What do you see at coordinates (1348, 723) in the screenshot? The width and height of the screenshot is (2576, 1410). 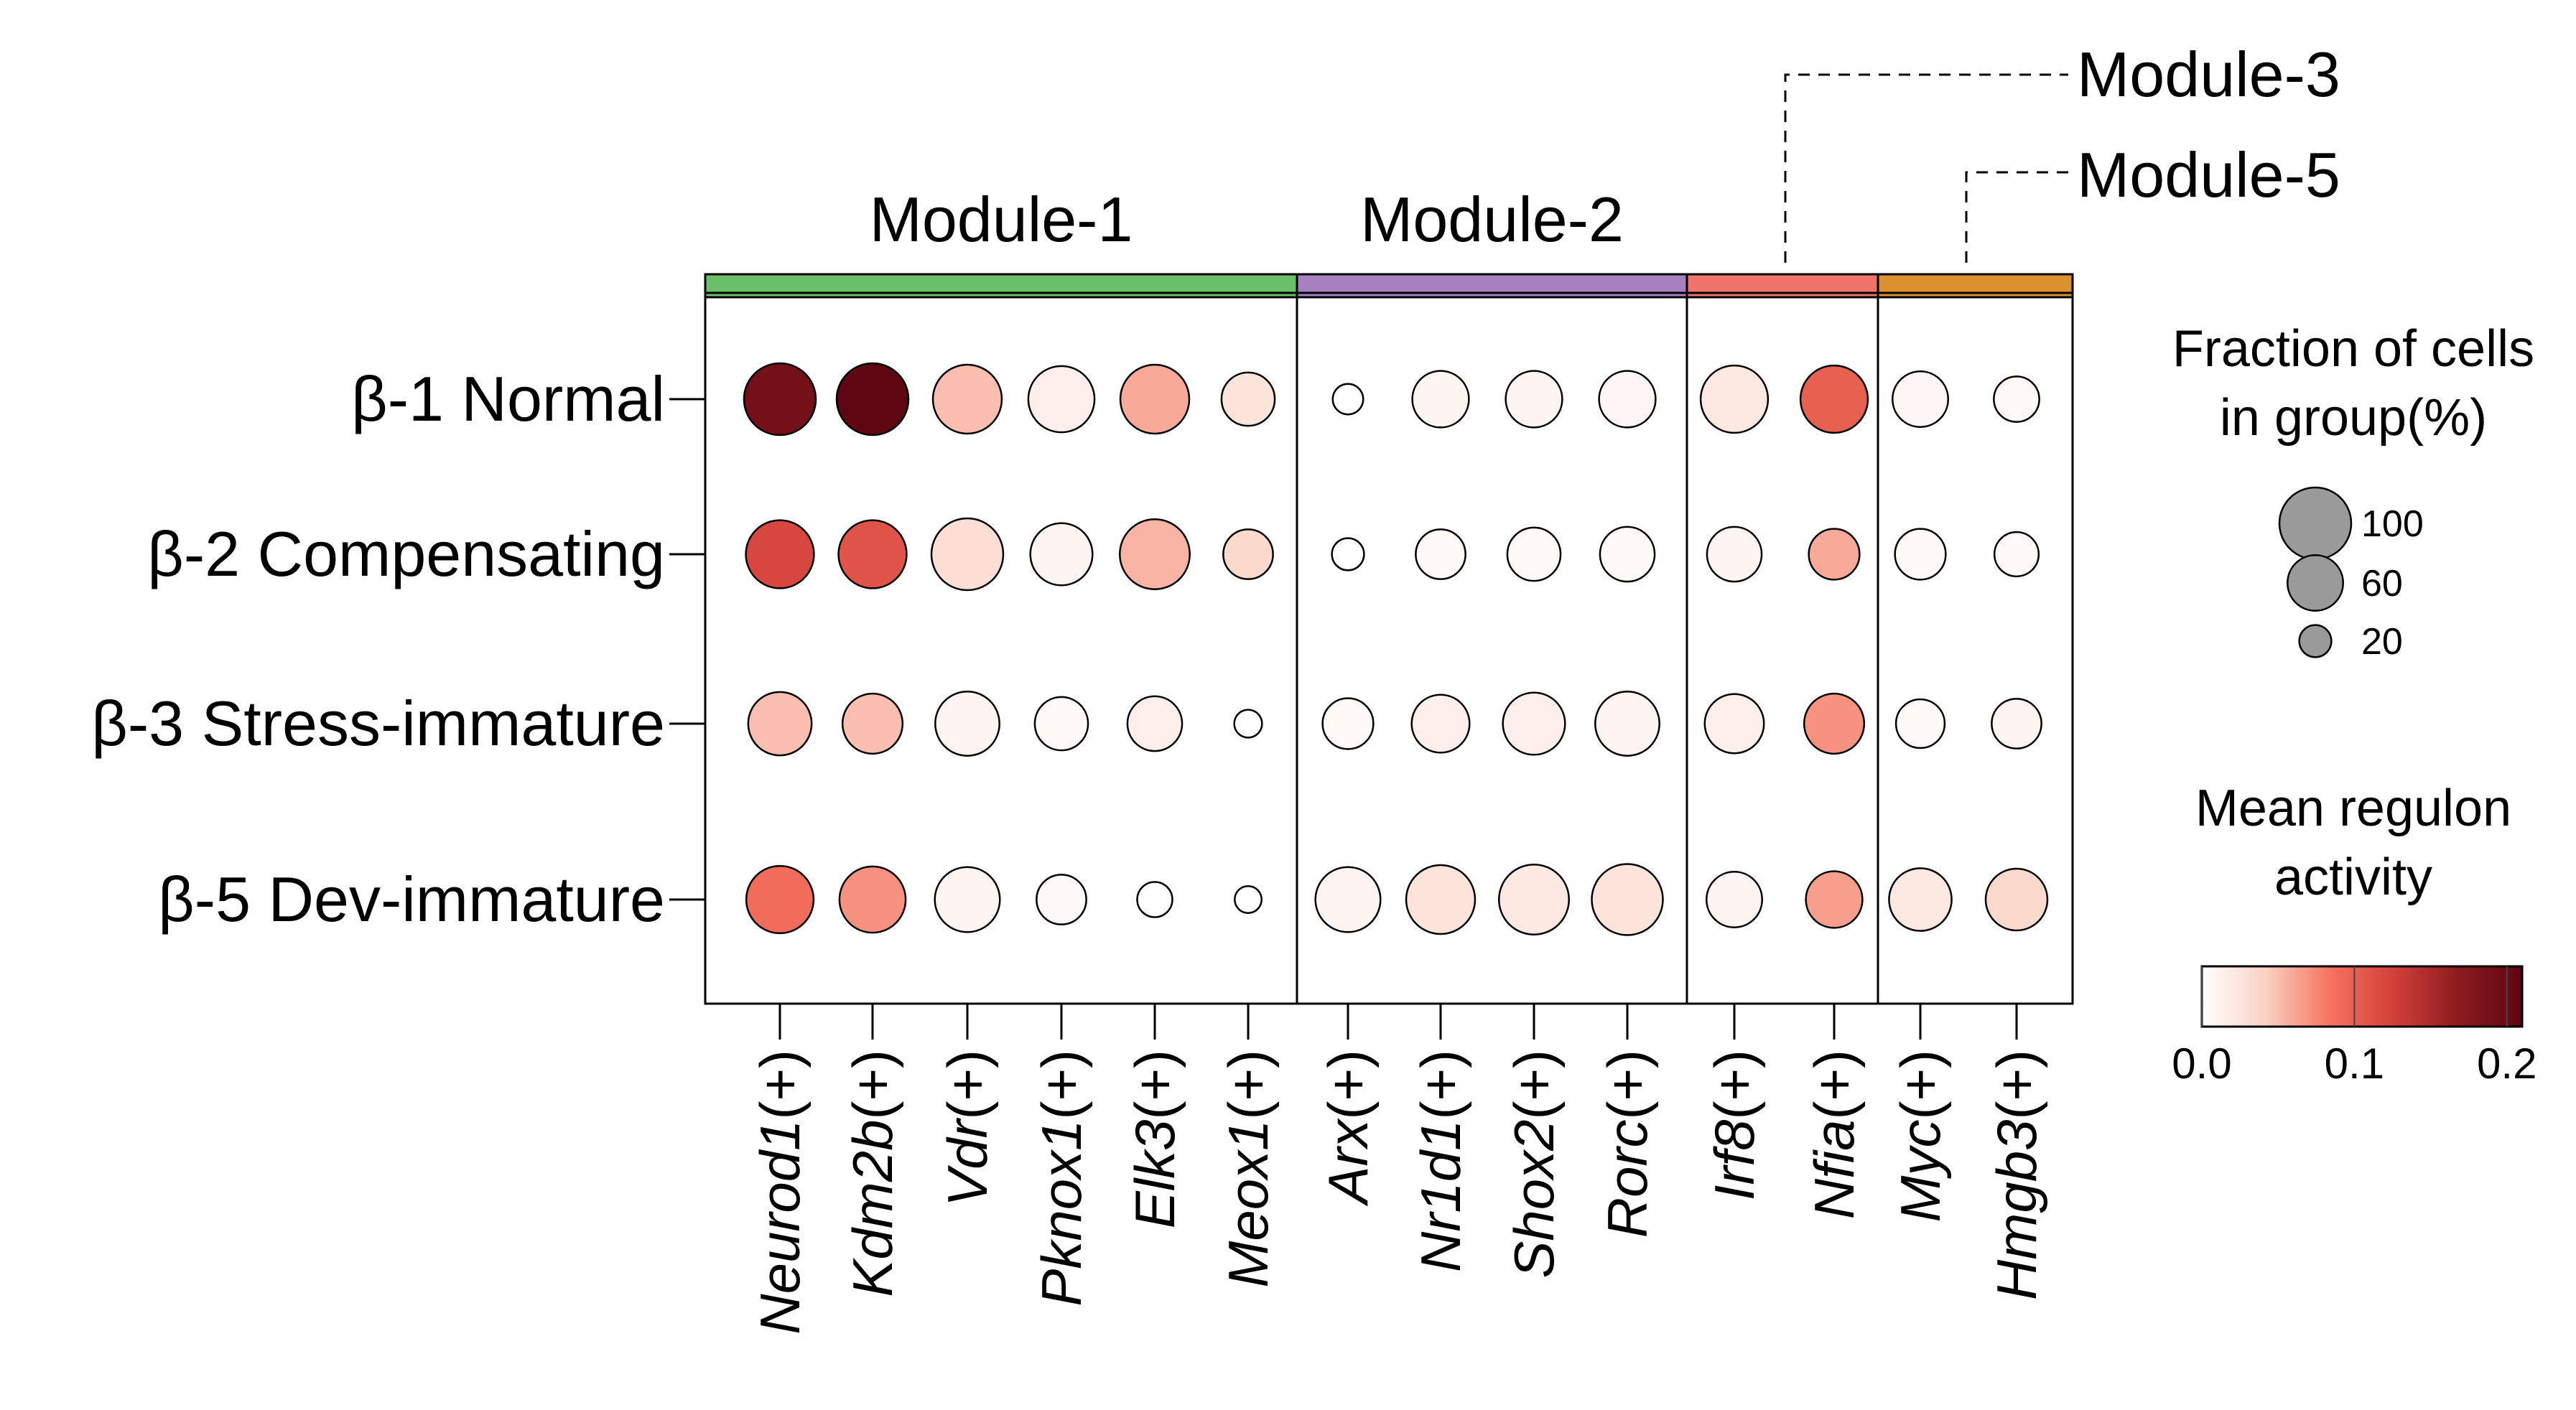 I see `bubble-3-stress-immature-arx` at bounding box center [1348, 723].